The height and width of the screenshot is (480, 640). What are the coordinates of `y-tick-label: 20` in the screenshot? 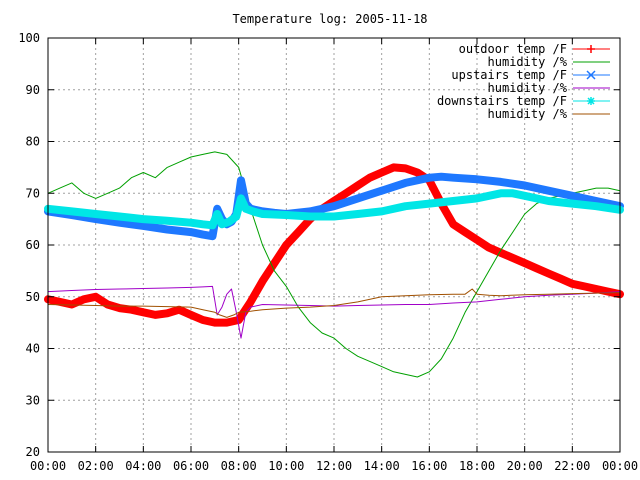 It's located at (33, 452).